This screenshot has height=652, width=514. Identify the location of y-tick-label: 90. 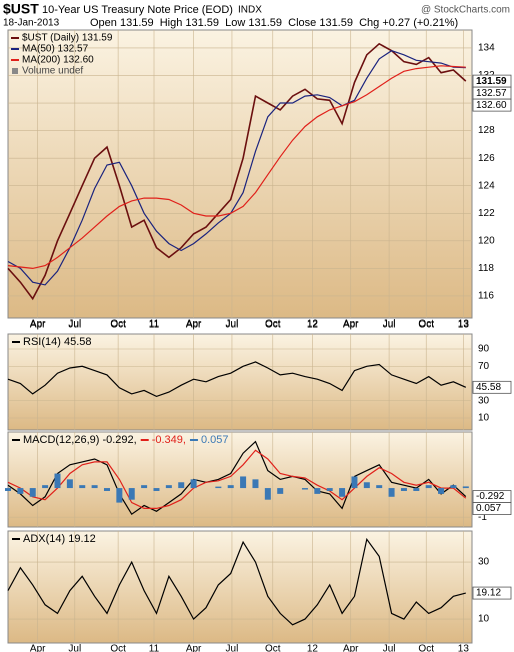
(484, 349).